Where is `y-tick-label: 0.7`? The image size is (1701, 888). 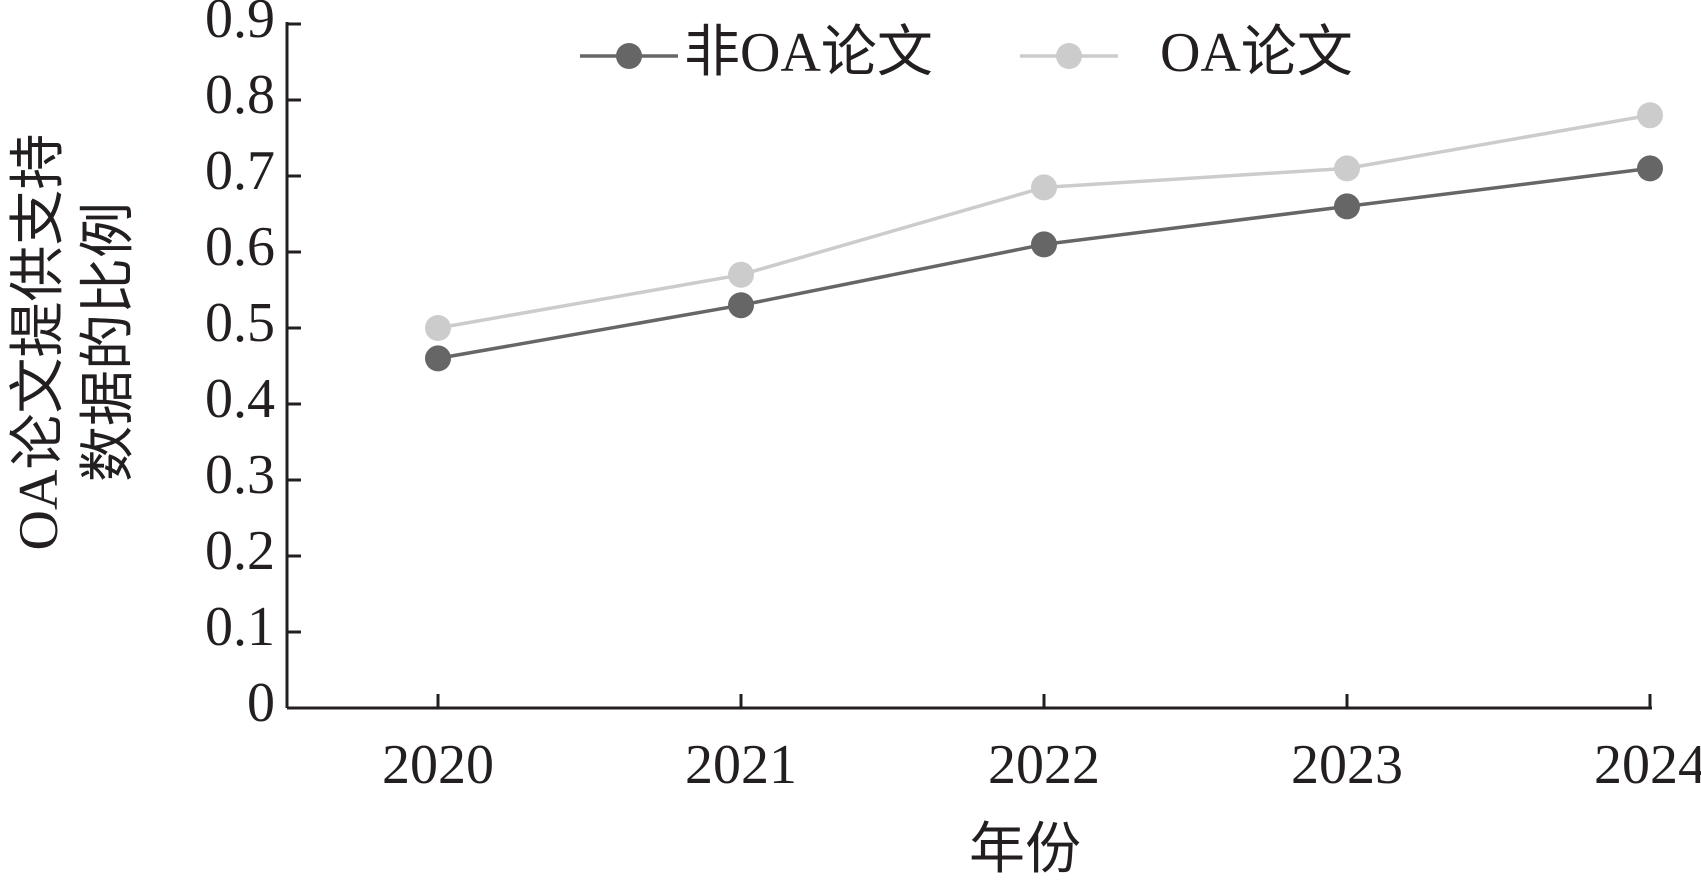 y-tick-label: 0.7 is located at coordinates (240, 171).